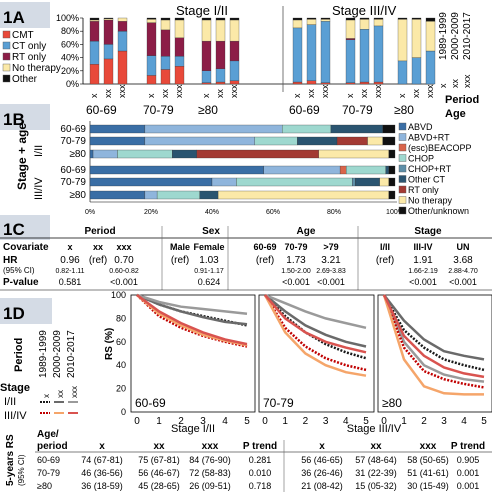 This screenshot has height=492, width=492. Describe the element at coordinates (159, 446) in the screenshot. I see `table-header: xx` at that location.